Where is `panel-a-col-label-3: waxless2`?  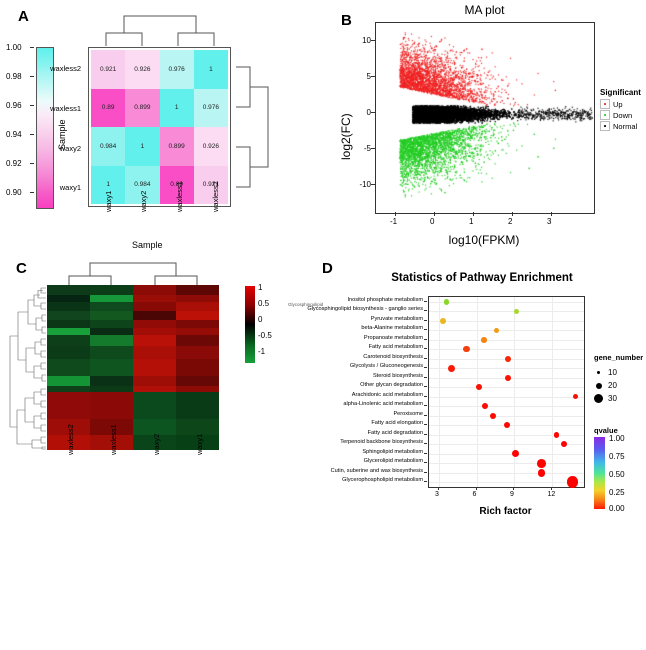
panel-a-col-label-3: waxless2 is located at coordinates (215, 196).